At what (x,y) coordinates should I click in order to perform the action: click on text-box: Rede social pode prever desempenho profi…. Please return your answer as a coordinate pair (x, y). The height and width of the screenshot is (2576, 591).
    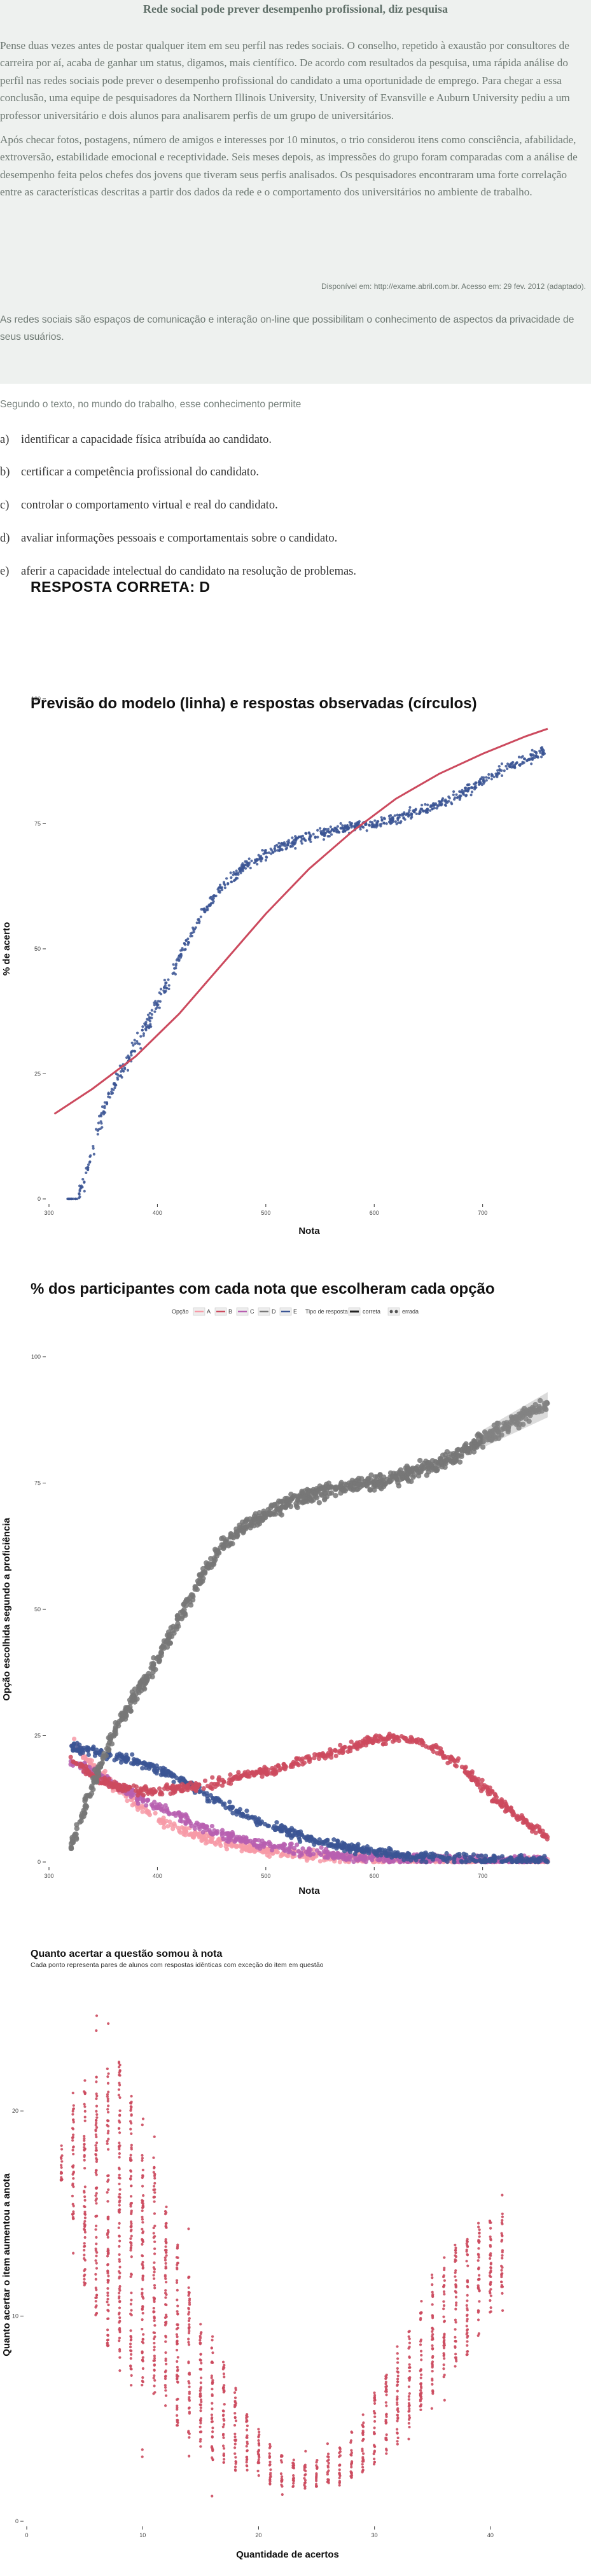
    Looking at the image, I should click on (295, 192).